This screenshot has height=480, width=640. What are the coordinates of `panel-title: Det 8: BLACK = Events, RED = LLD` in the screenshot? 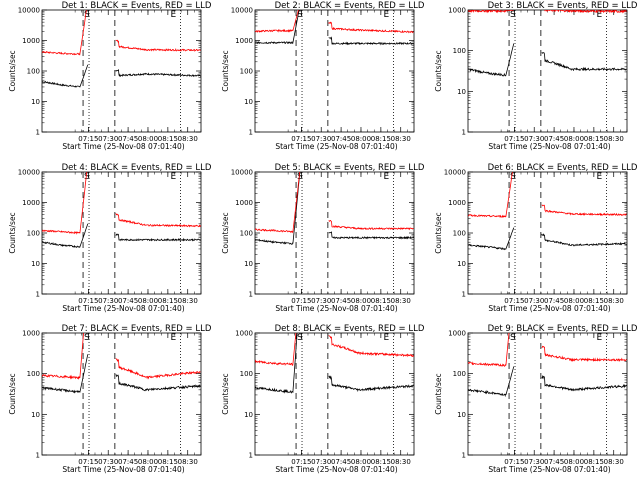 It's located at (350, 329).